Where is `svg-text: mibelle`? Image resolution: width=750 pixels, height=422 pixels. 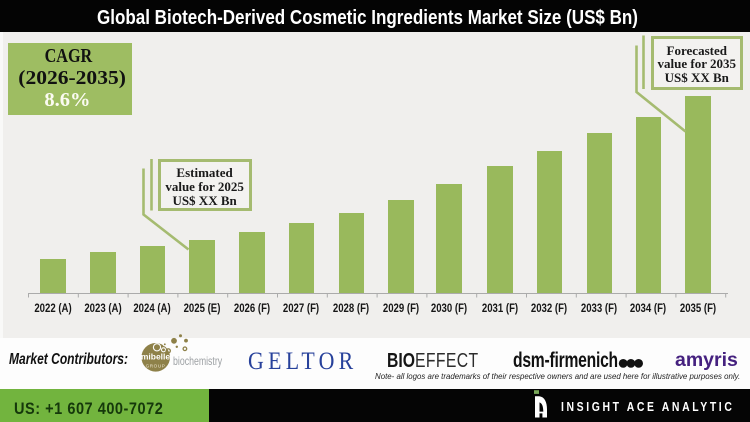 svg-text: mibelle is located at coordinates (156, 356).